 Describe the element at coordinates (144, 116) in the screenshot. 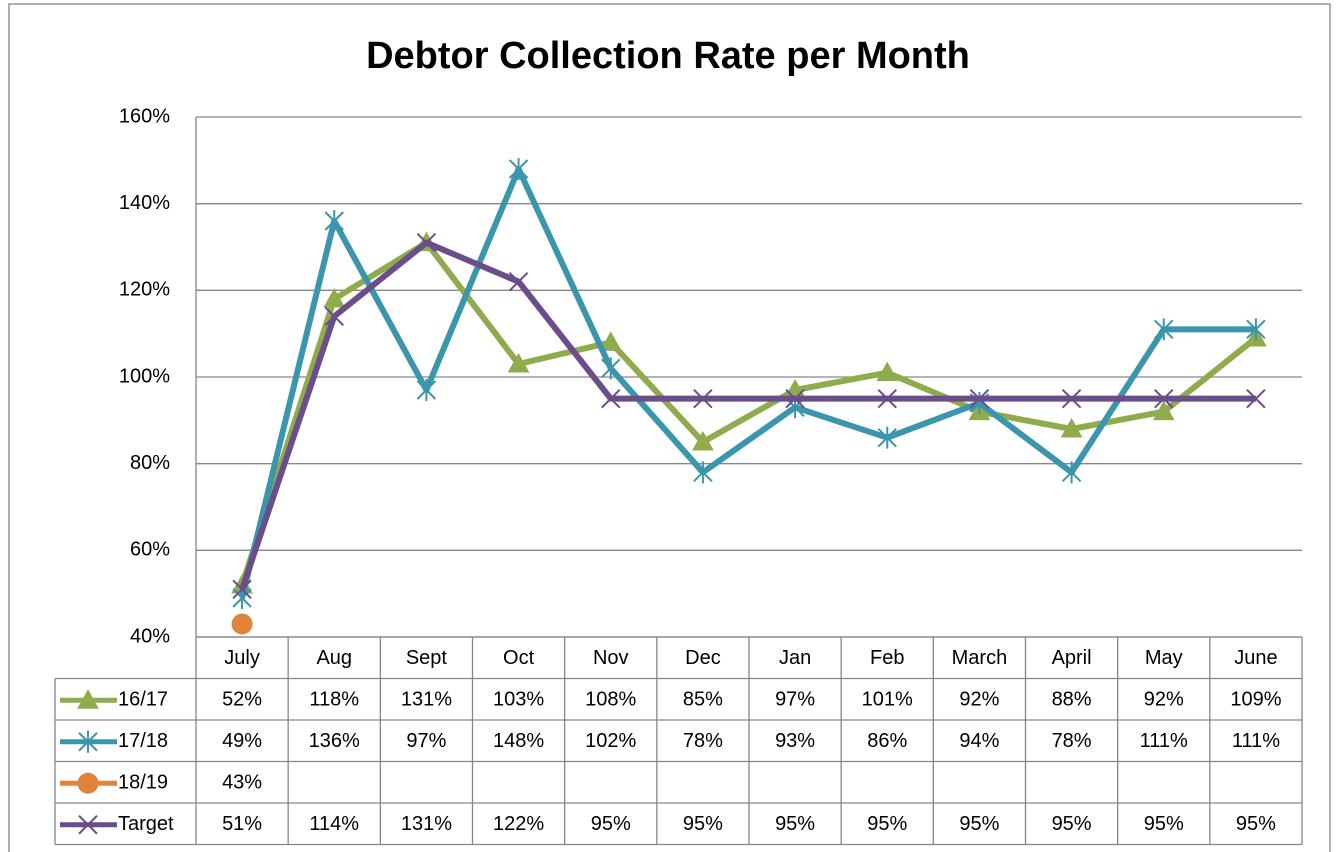

I see `y-tick-label: 160%` at that location.